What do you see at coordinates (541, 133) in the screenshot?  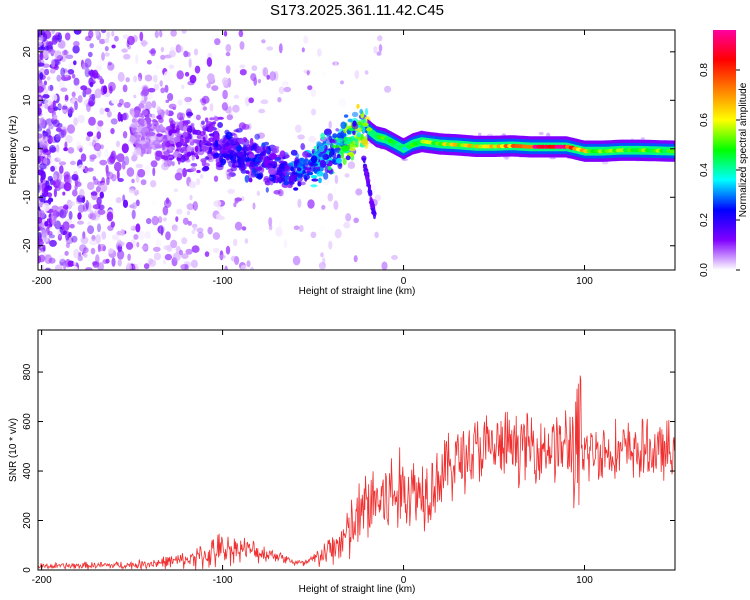 I see `haze-blob` at bounding box center [541, 133].